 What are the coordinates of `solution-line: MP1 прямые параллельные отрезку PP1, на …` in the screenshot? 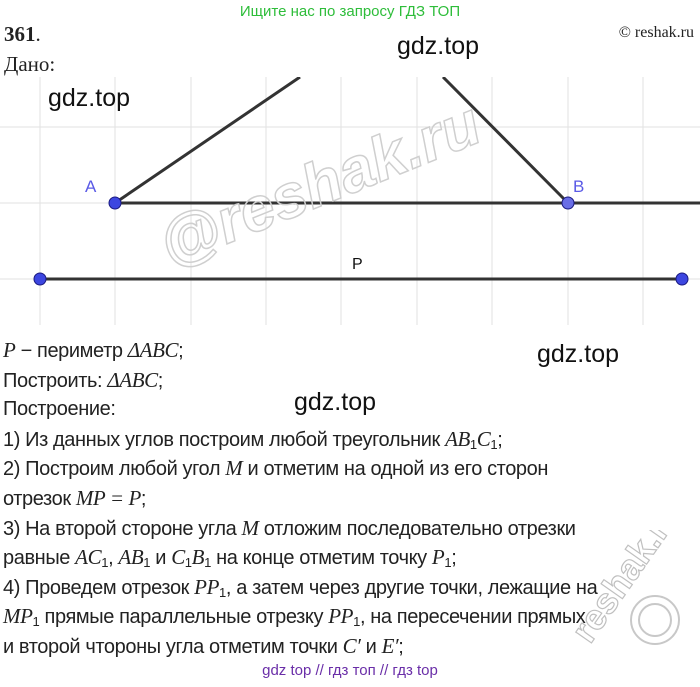 It's located at (351, 617).